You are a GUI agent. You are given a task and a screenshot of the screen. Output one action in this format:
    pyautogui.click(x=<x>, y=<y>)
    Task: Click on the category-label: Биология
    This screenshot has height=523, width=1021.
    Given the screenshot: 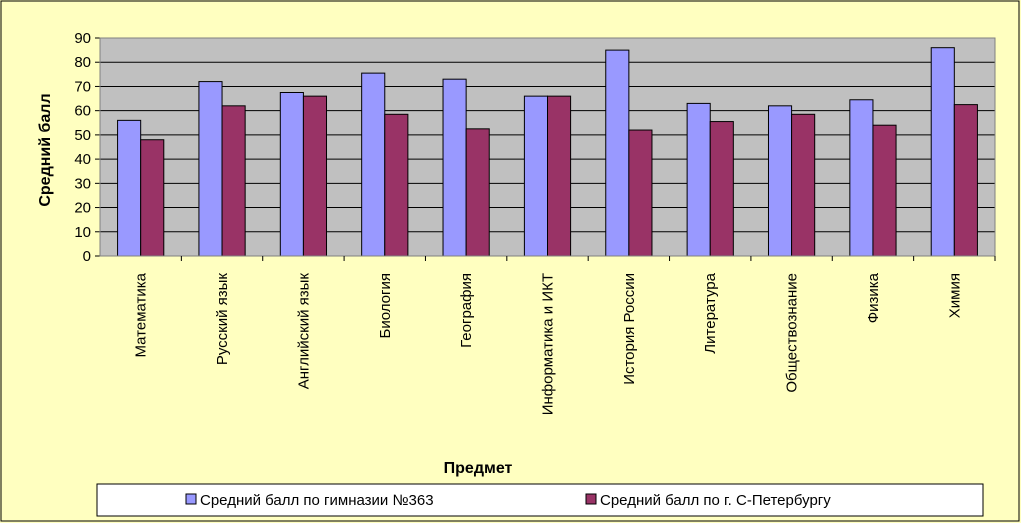 What is the action you would take?
    pyautogui.click(x=385, y=305)
    